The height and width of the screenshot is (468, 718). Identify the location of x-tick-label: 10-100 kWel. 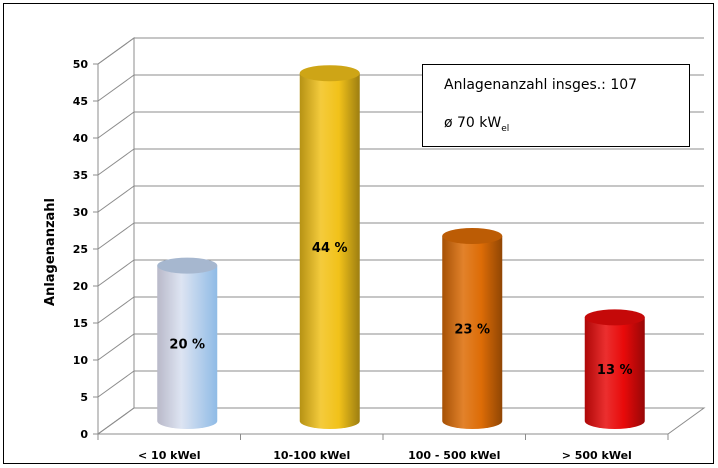
(311, 455).